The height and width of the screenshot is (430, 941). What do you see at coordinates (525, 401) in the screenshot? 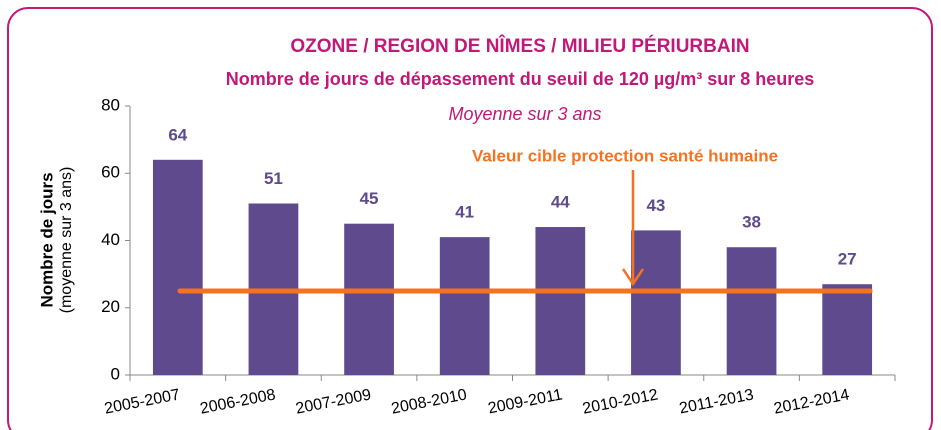
I see `x-tick-label: 2009-2011` at bounding box center [525, 401].